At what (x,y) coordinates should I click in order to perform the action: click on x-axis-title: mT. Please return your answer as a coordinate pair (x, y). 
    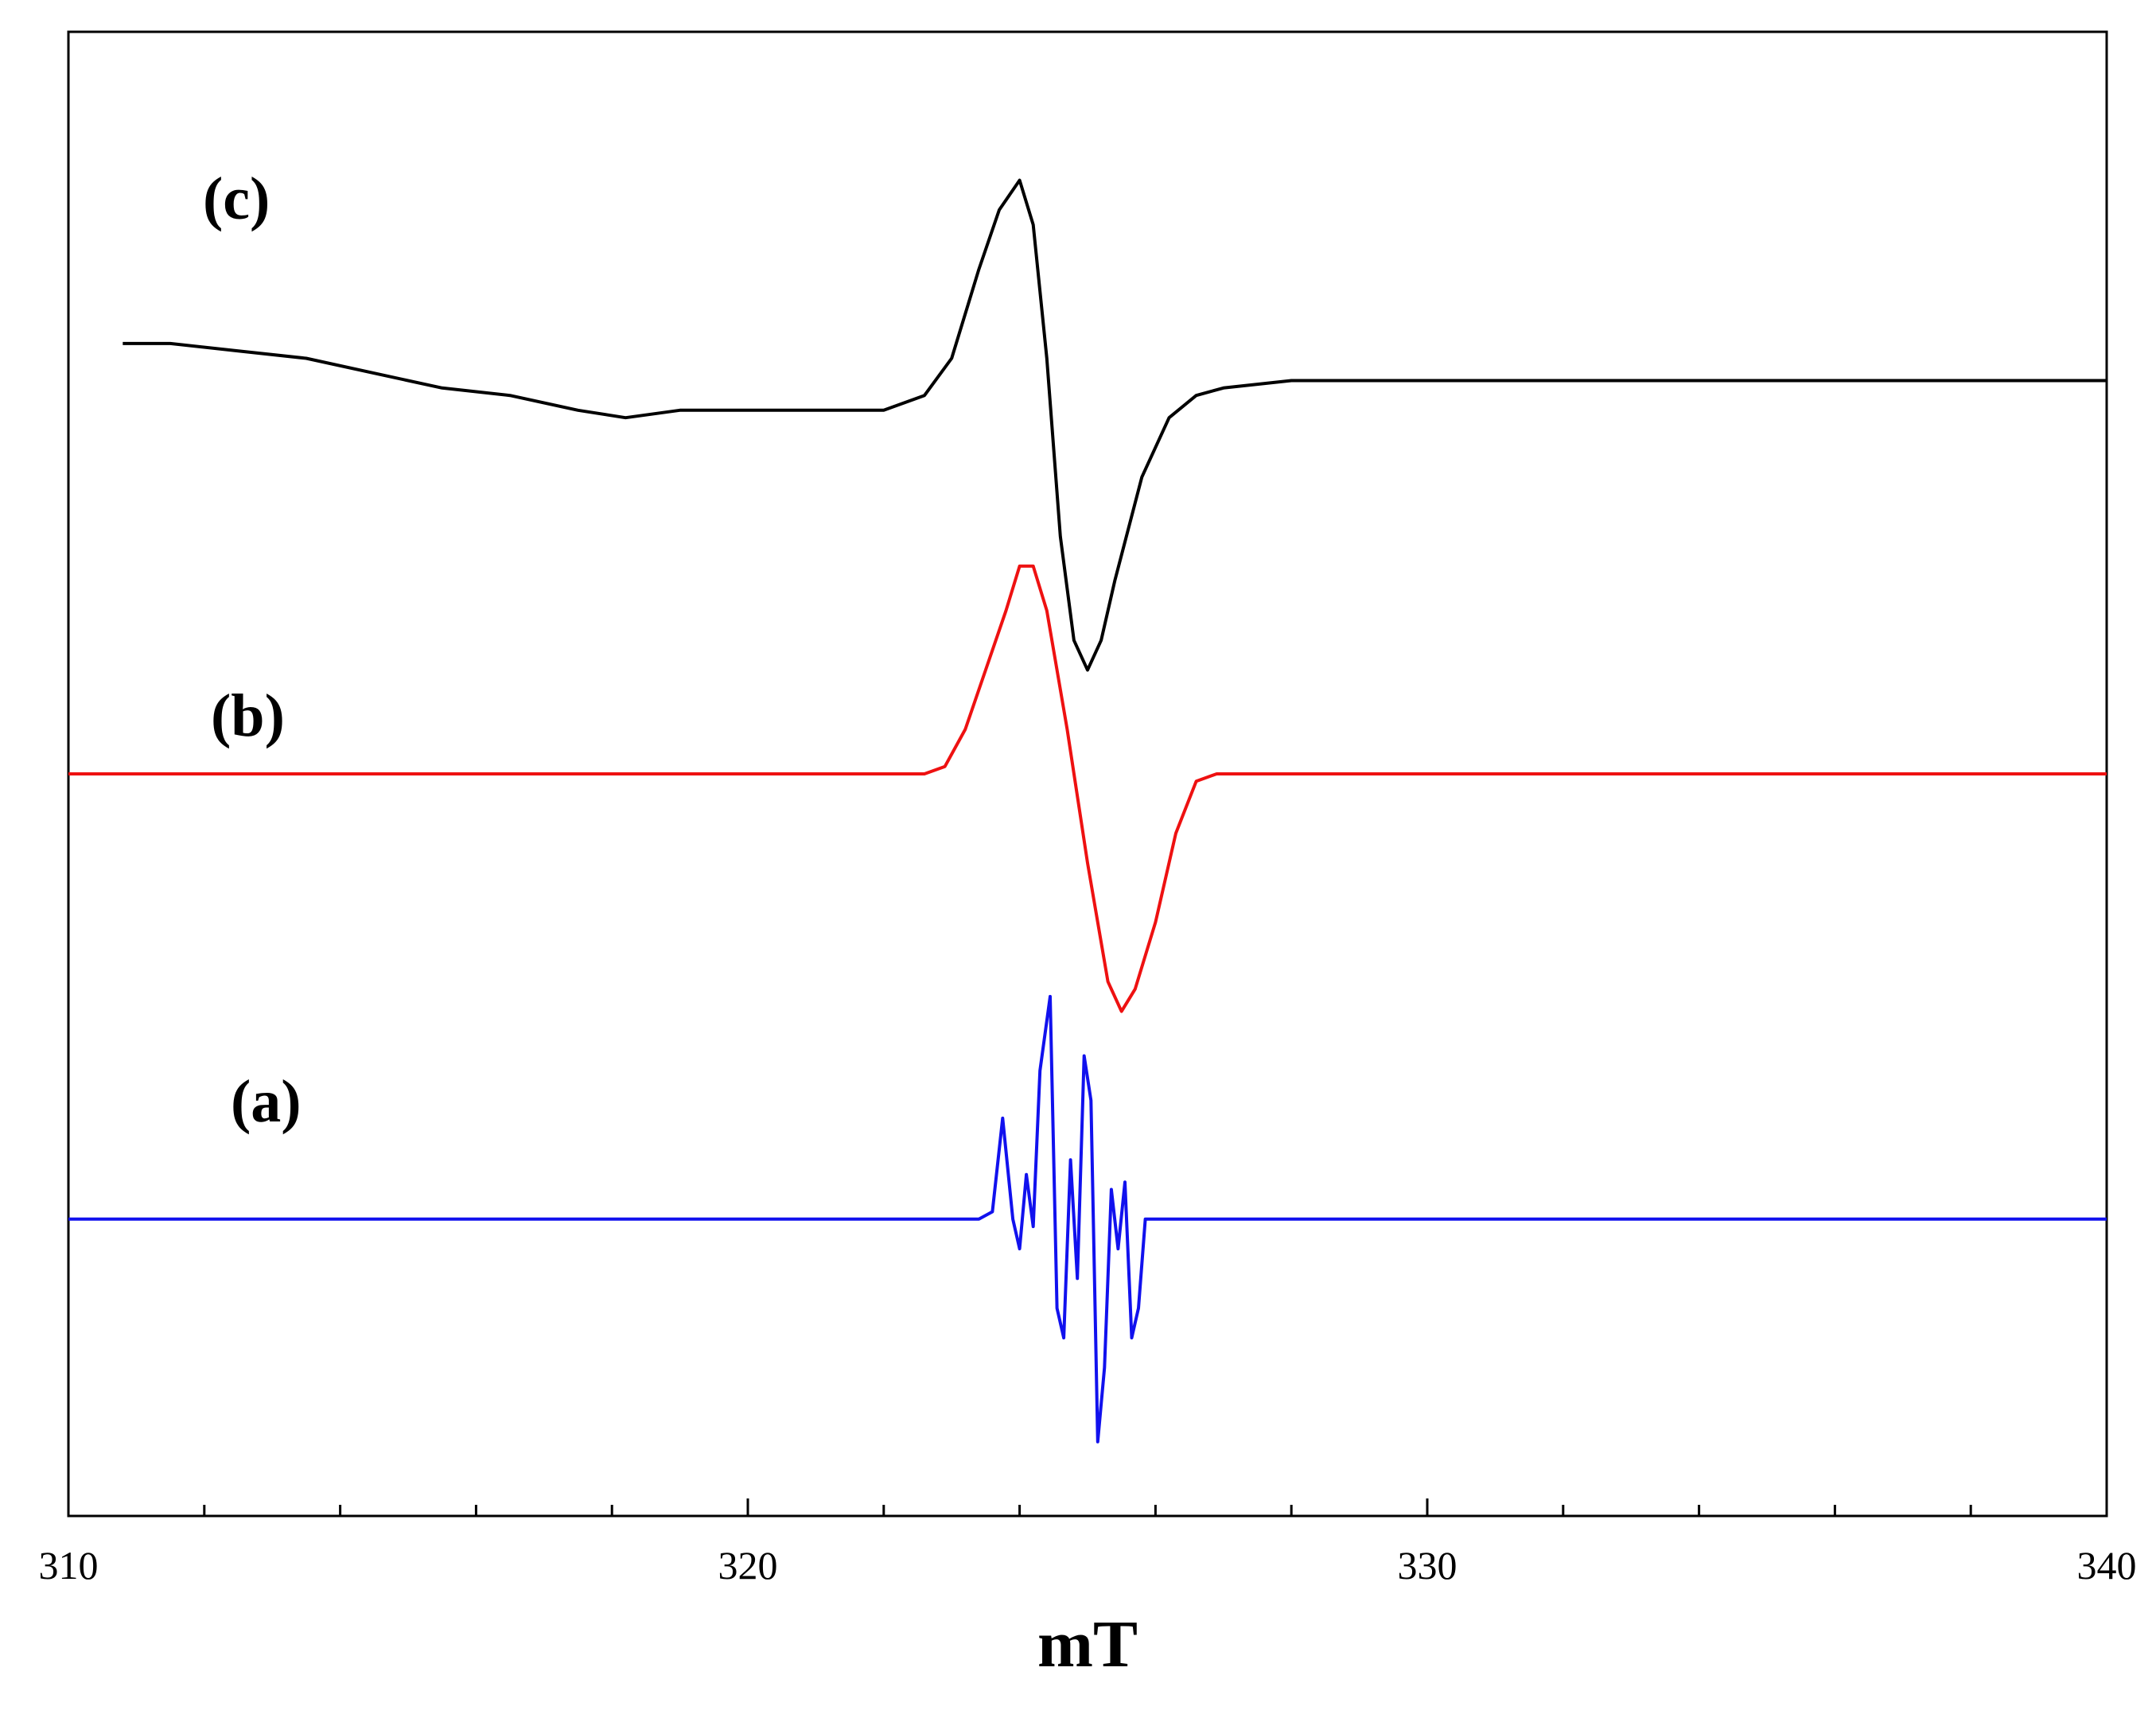
    Looking at the image, I should click on (1087, 1644).